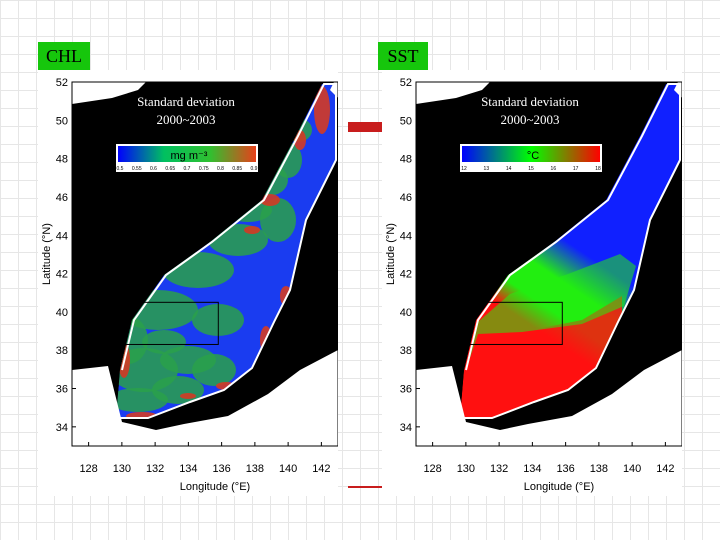 Image resolution: width=720 pixels, height=540 pixels. Describe the element at coordinates (509, 169) in the screenshot. I see `colorbar-tick-label: 14` at that location.